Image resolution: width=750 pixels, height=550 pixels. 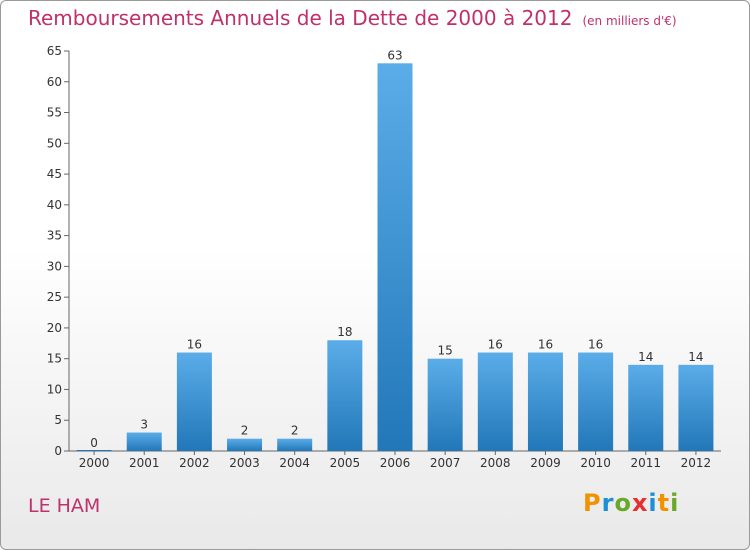 What do you see at coordinates (445, 463) in the screenshot?
I see `x-tick-label: 2007` at bounding box center [445, 463].